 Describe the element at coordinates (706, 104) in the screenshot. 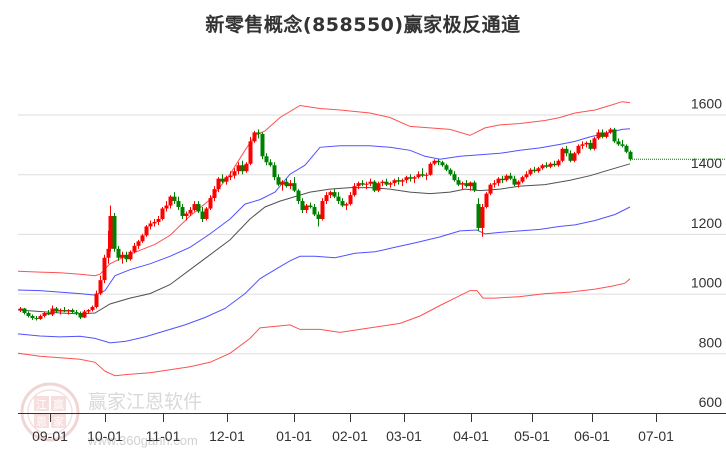

I see `y-tick-label: 1600` at that location.